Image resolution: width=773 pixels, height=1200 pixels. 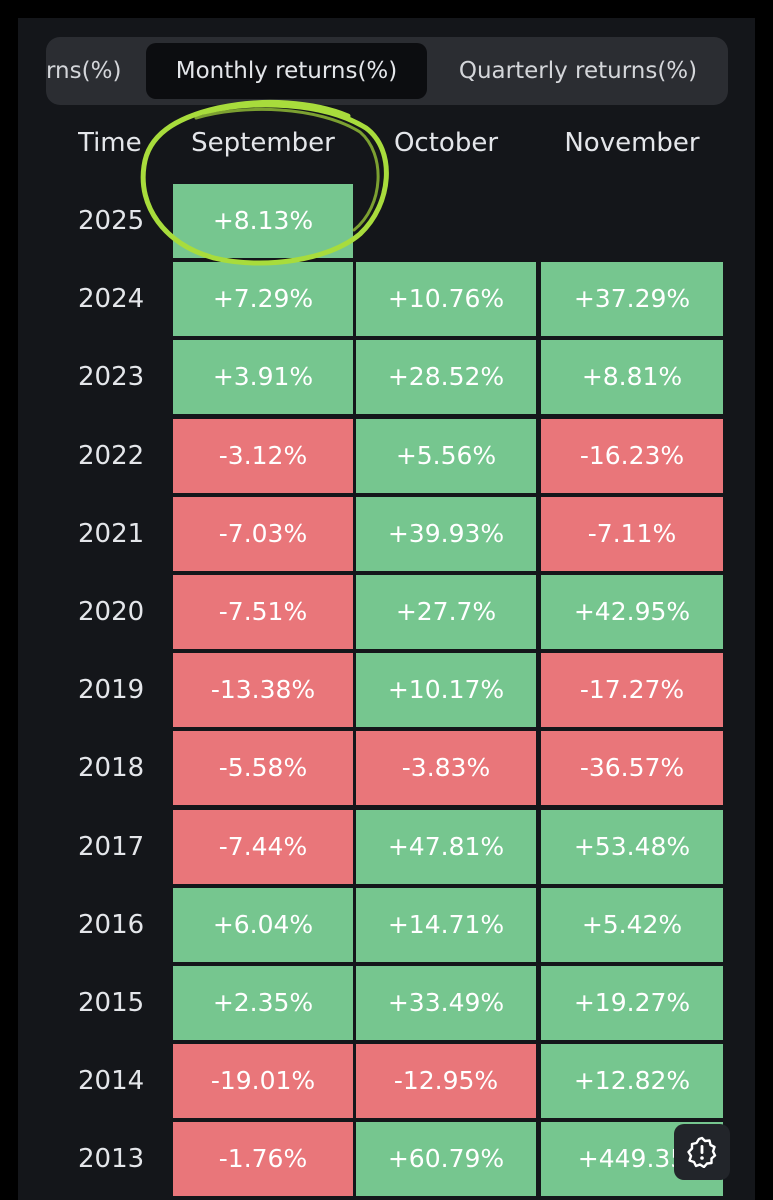 I want to click on cell-october: +10.17%, so click(x=446, y=690).